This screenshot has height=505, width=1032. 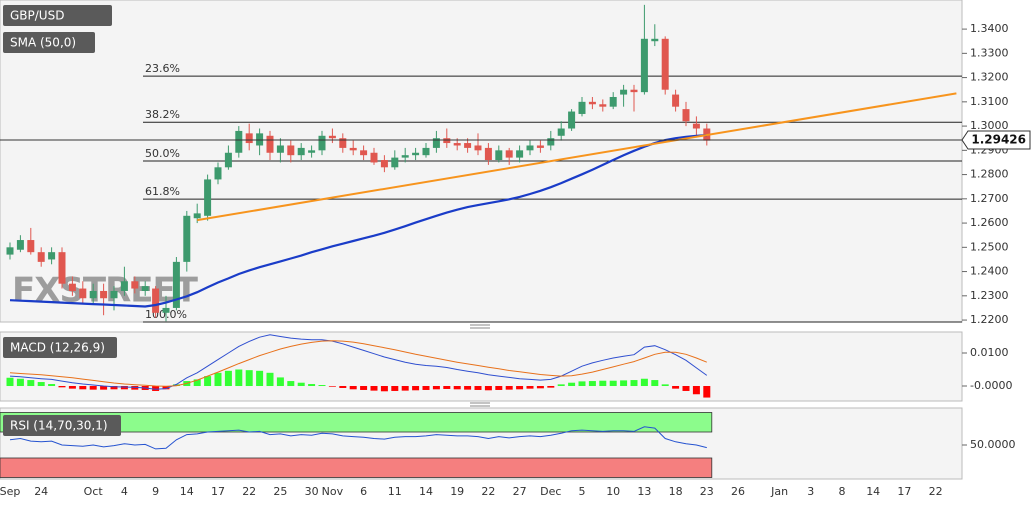 I want to click on label-box, so click(x=57, y=15).